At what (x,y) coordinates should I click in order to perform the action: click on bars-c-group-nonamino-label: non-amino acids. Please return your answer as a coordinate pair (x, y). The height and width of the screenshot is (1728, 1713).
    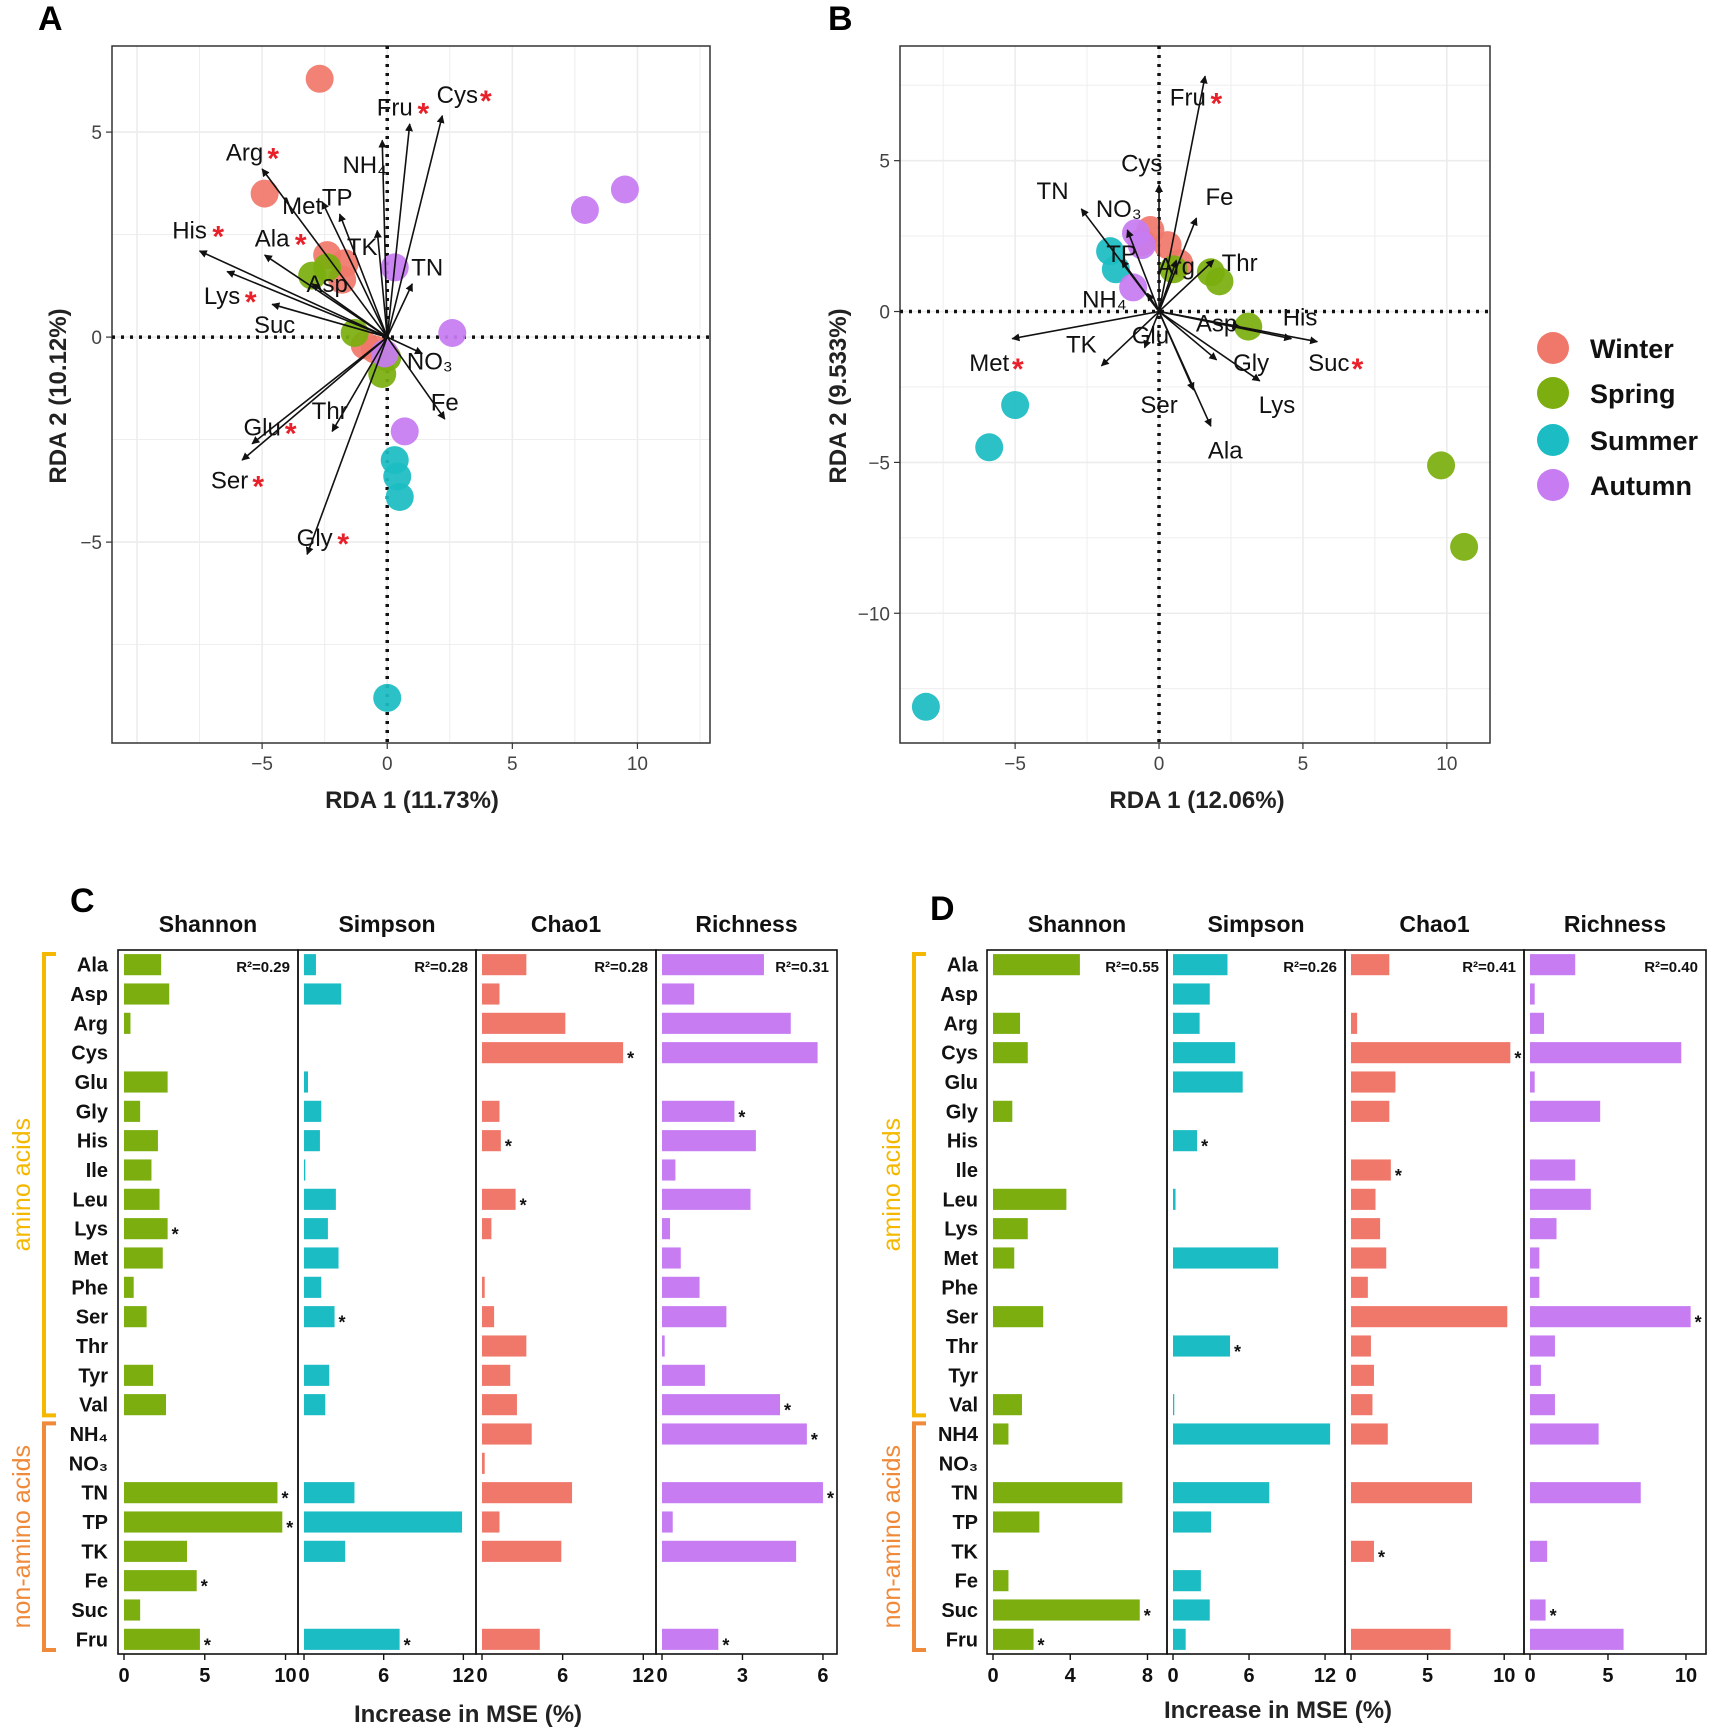
    Looking at the image, I should click on (22, 1536).